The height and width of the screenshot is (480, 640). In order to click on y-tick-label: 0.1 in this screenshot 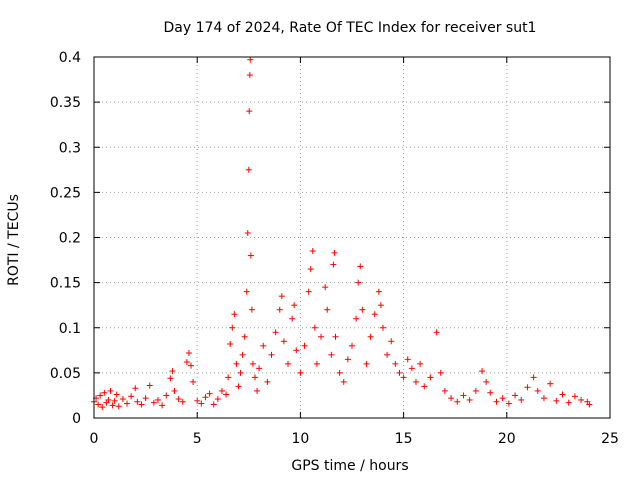, I will do `click(70, 329)`.